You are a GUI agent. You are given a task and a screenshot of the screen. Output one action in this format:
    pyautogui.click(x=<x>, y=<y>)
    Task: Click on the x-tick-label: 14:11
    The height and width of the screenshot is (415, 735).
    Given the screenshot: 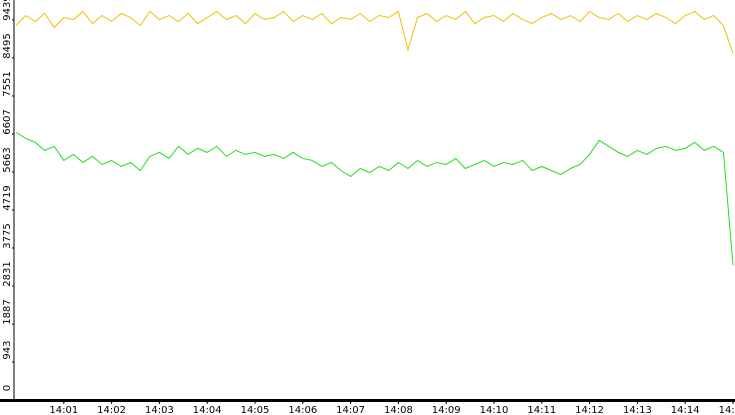 What is the action you would take?
    pyautogui.click(x=541, y=410)
    